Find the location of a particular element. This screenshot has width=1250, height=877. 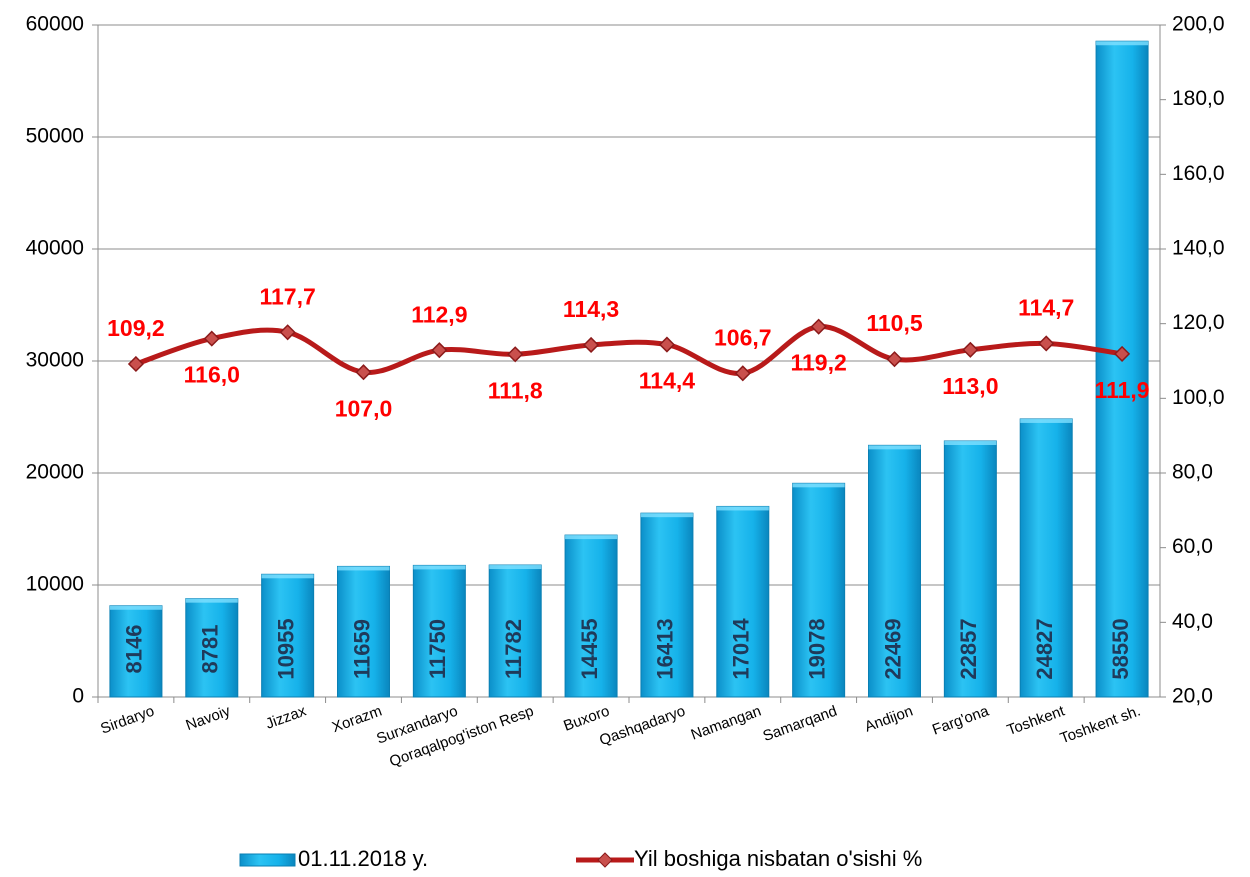

y-tick-label: 60000 is located at coordinates (55, 24).